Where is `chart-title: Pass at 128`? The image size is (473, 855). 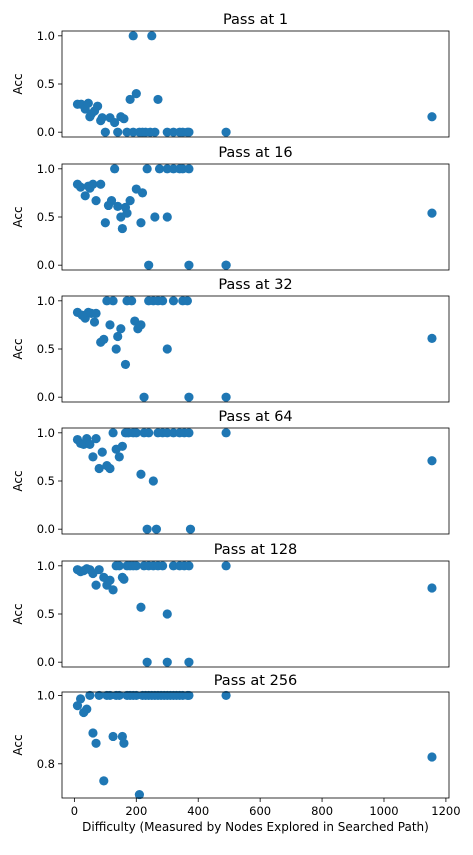
chart-title: Pass at 128 is located at coordinates (256, 550).